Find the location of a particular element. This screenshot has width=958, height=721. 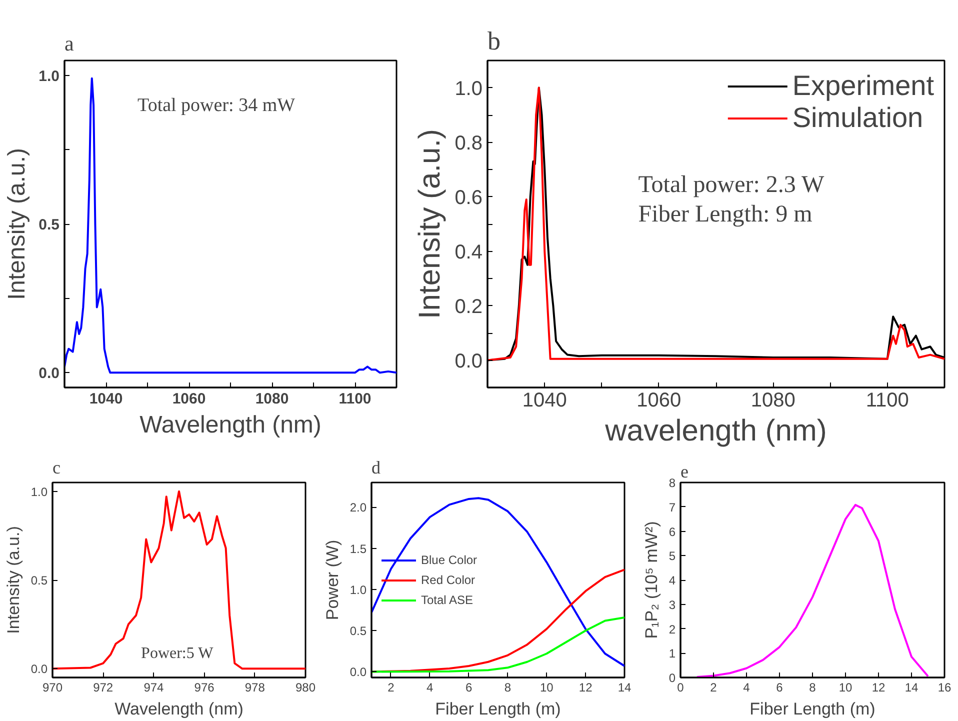

x-axis-title: wavelength (nm) is located at coordinates (715, 431).